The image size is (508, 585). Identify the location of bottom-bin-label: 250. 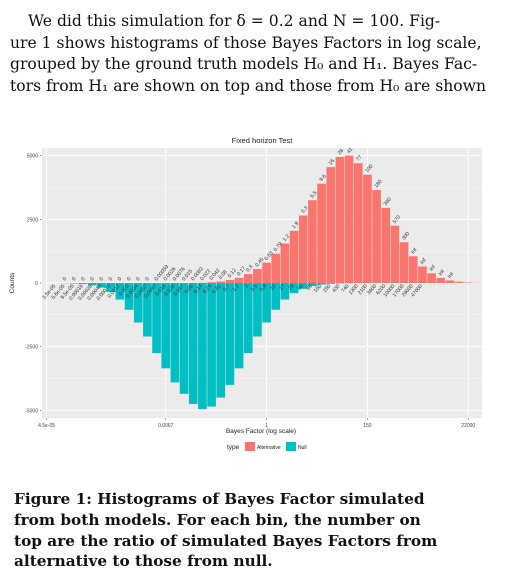
(327, 288).